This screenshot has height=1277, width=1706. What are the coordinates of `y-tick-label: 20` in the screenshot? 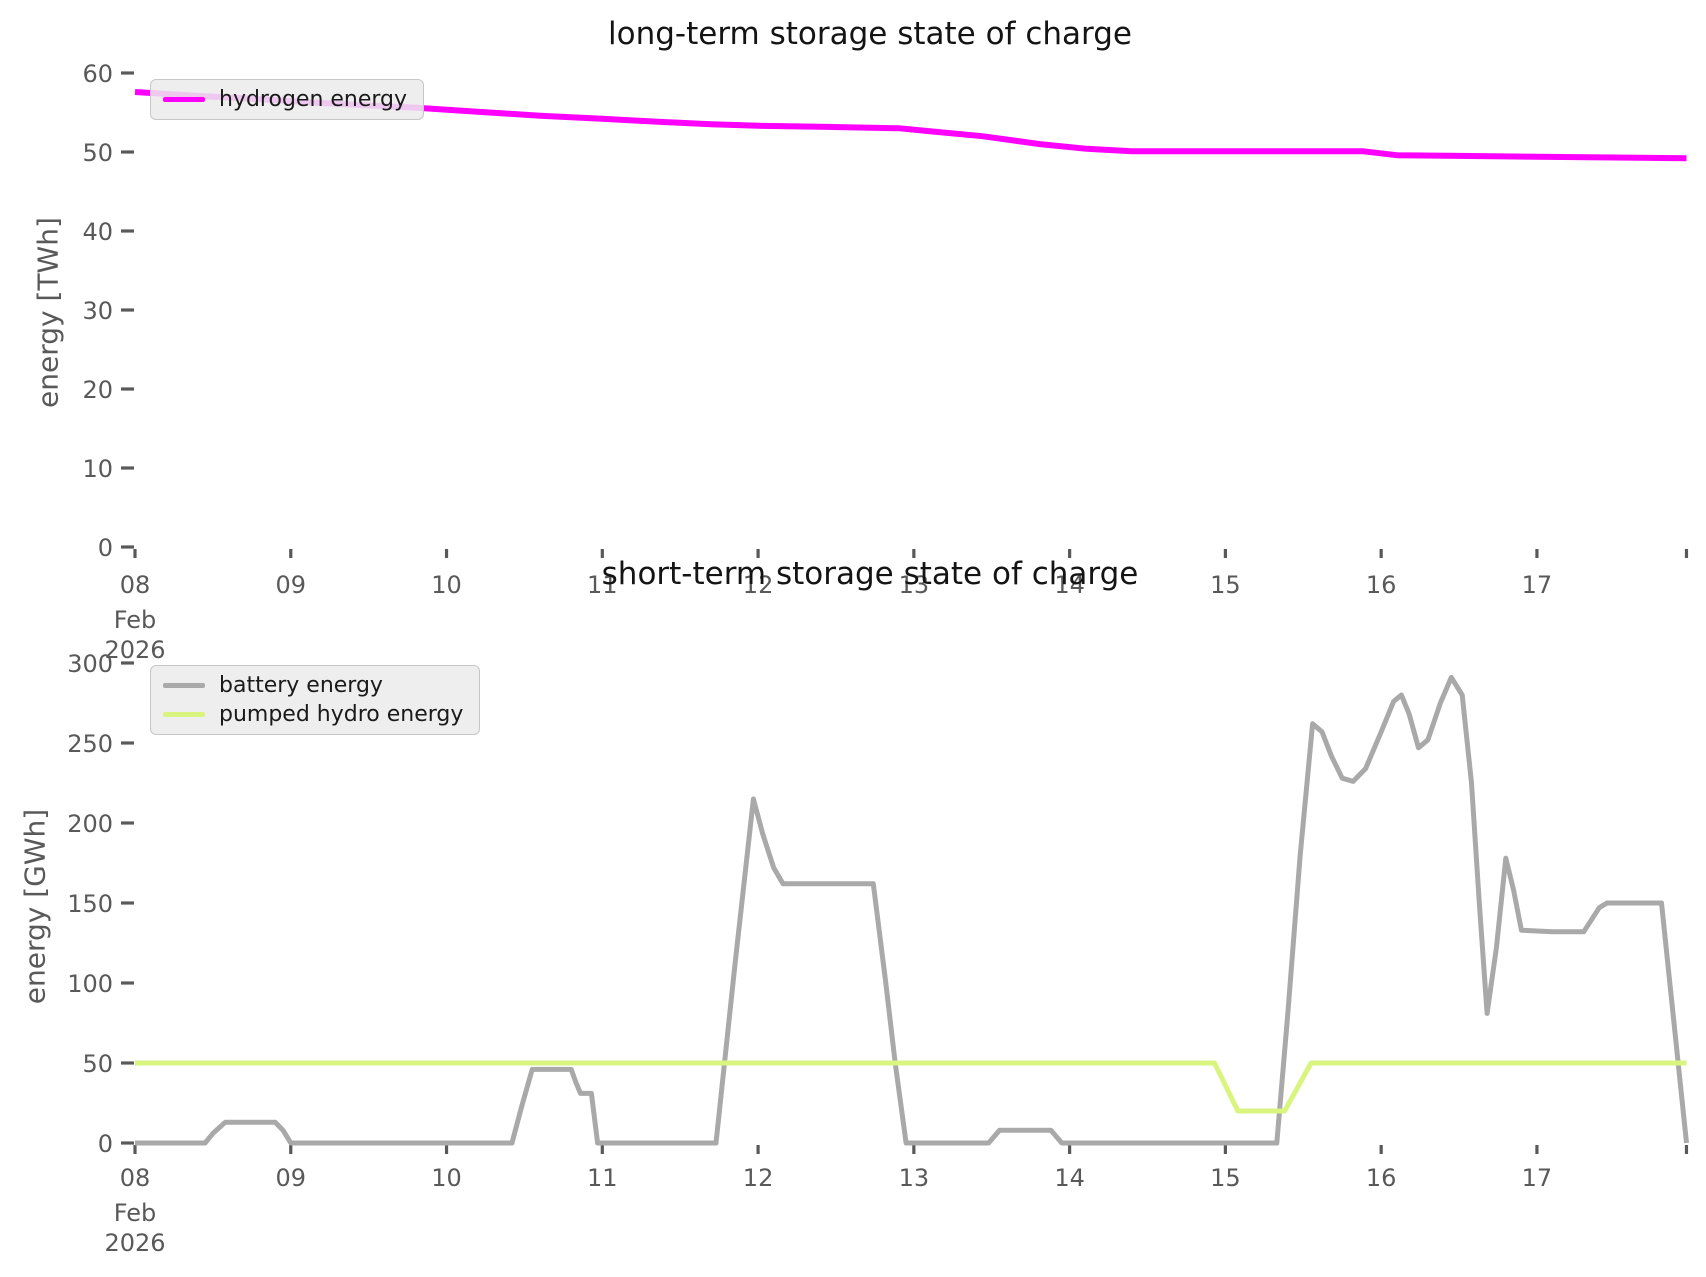 It's located at (97, 390).